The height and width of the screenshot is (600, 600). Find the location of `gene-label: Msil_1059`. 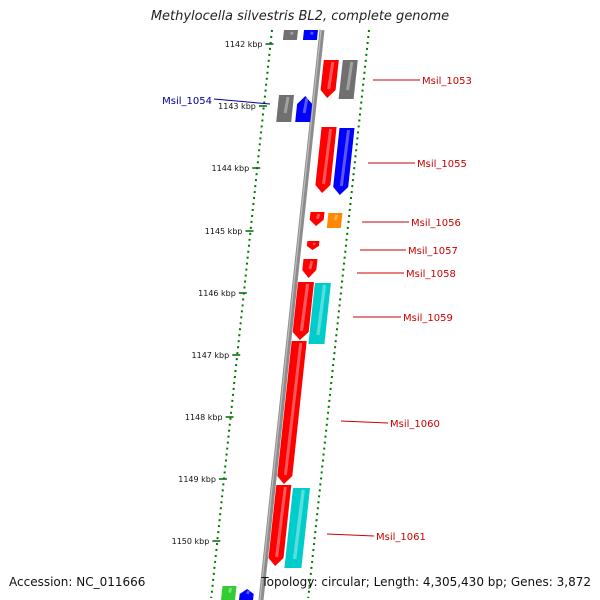

gene-label: Msil_1059 is located at coordinates (428, 318).